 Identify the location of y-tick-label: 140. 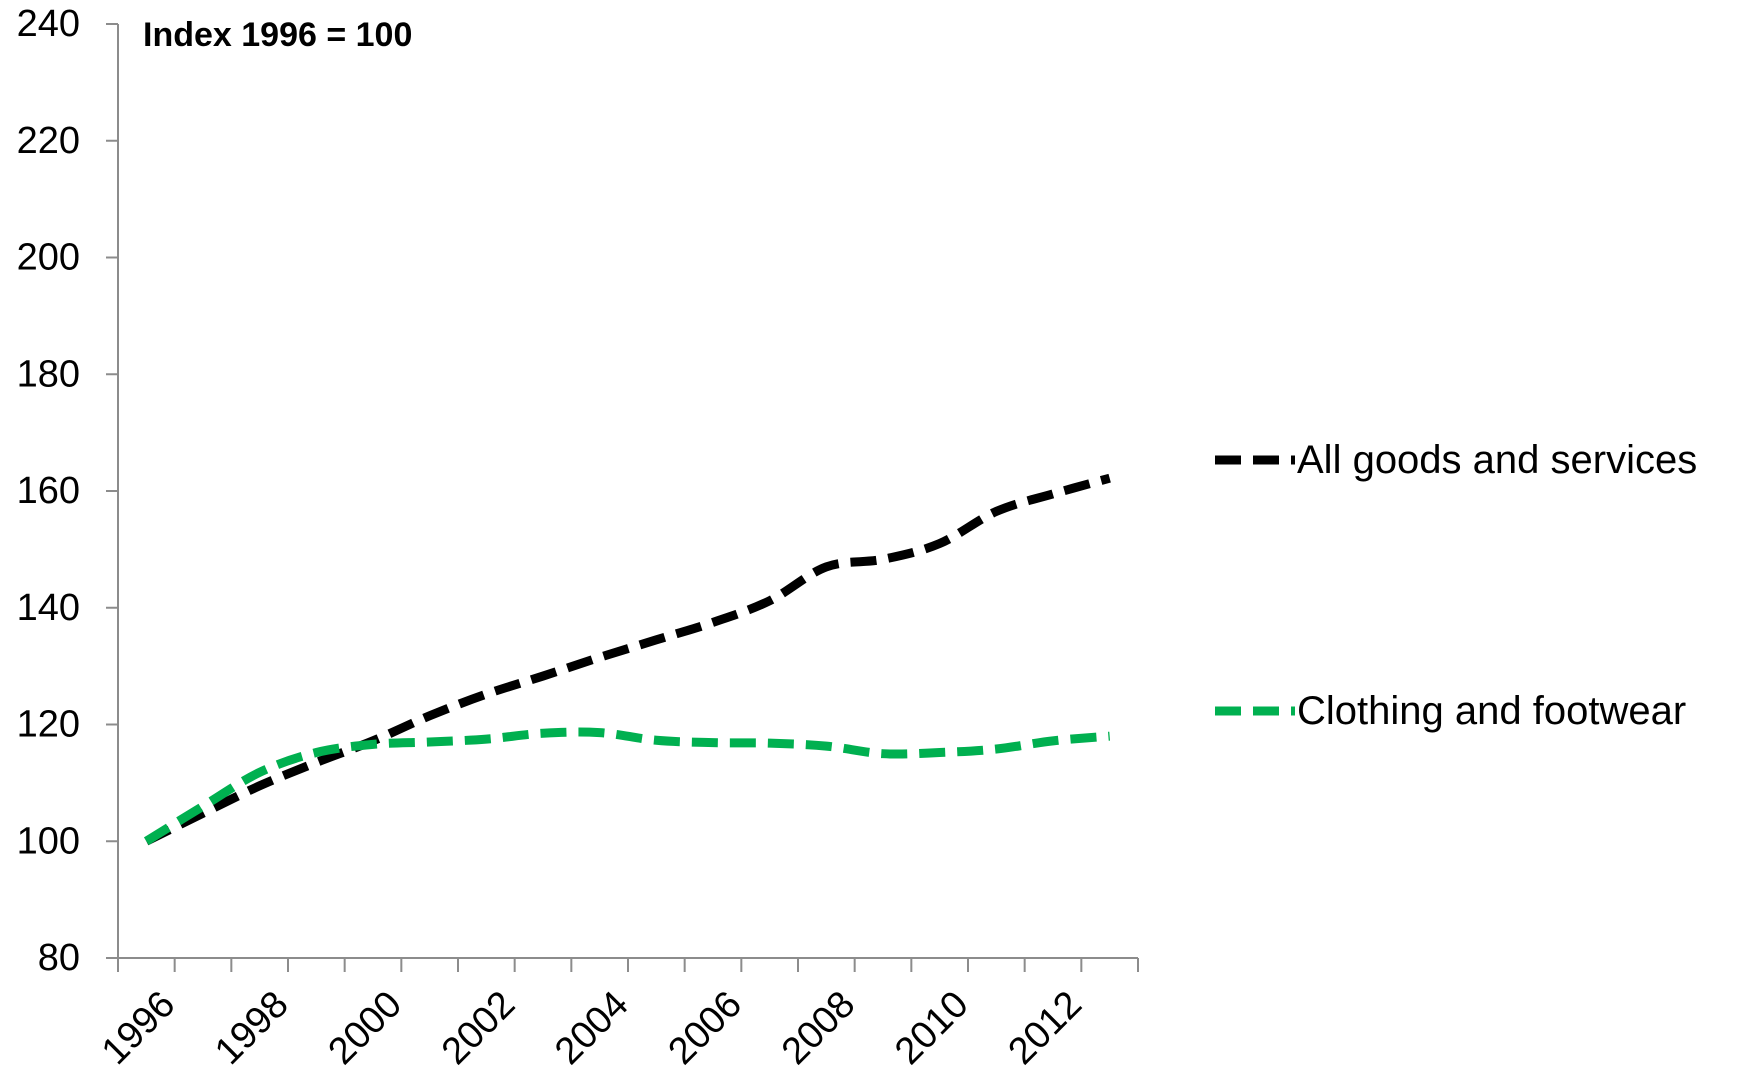
(48, 608).